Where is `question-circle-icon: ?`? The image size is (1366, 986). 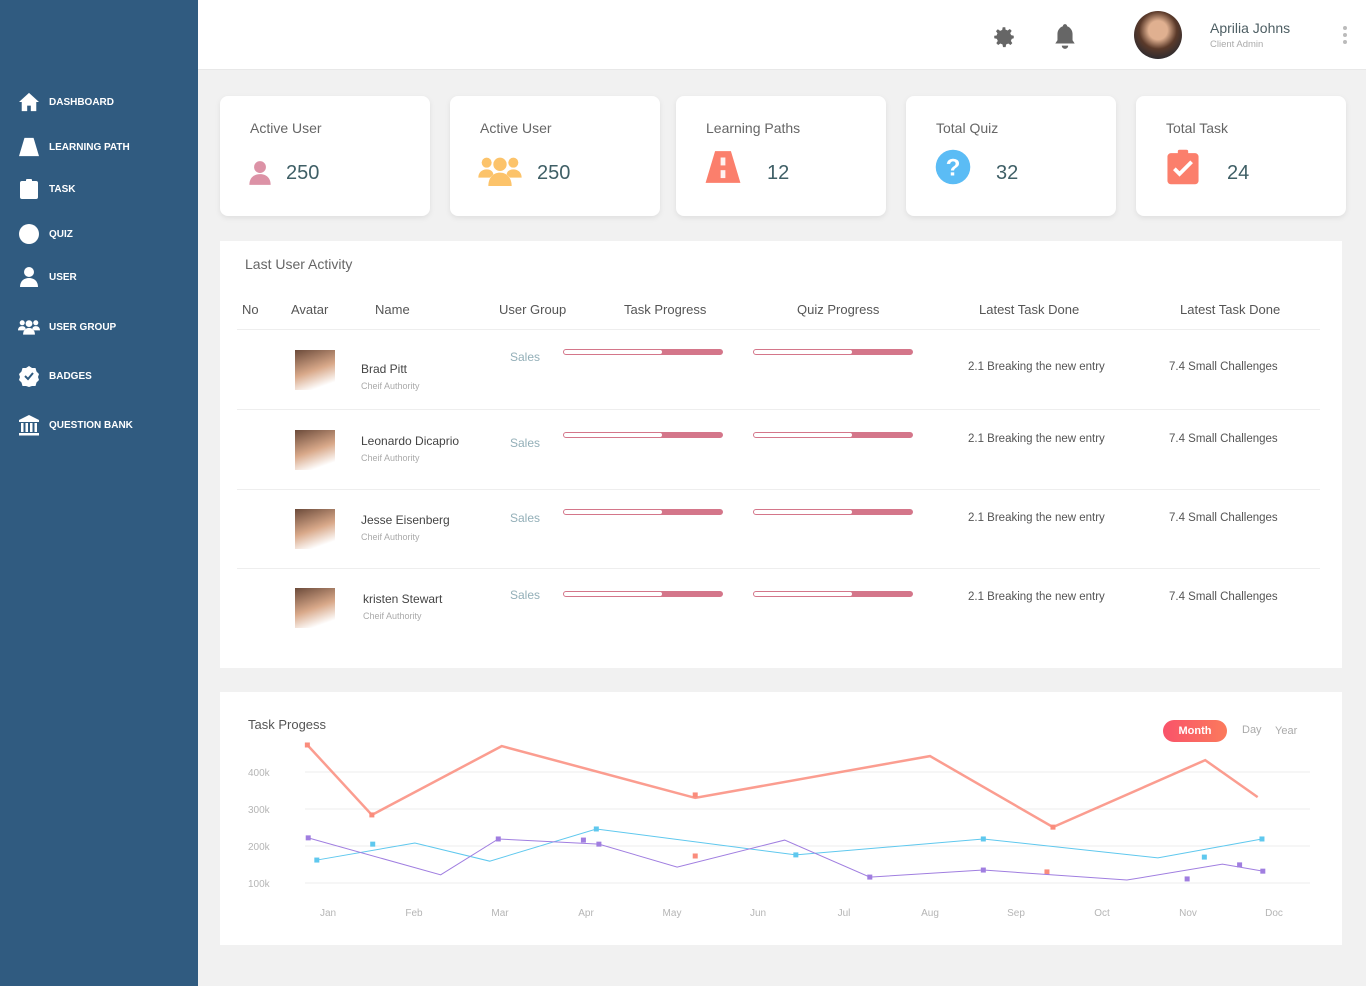 question-circle-icon: ? is located at coordinates (29, 234).